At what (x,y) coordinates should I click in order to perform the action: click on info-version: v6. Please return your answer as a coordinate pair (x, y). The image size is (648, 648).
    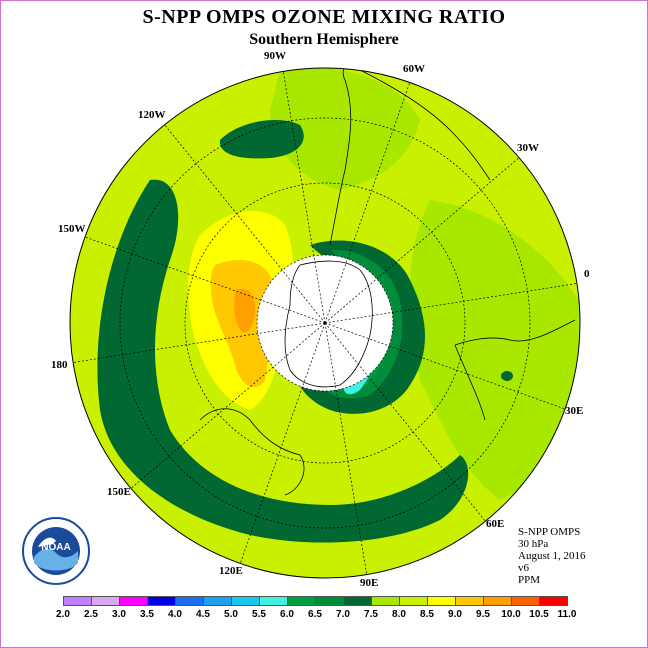
    Looking at the image, I should click on (523, 568).